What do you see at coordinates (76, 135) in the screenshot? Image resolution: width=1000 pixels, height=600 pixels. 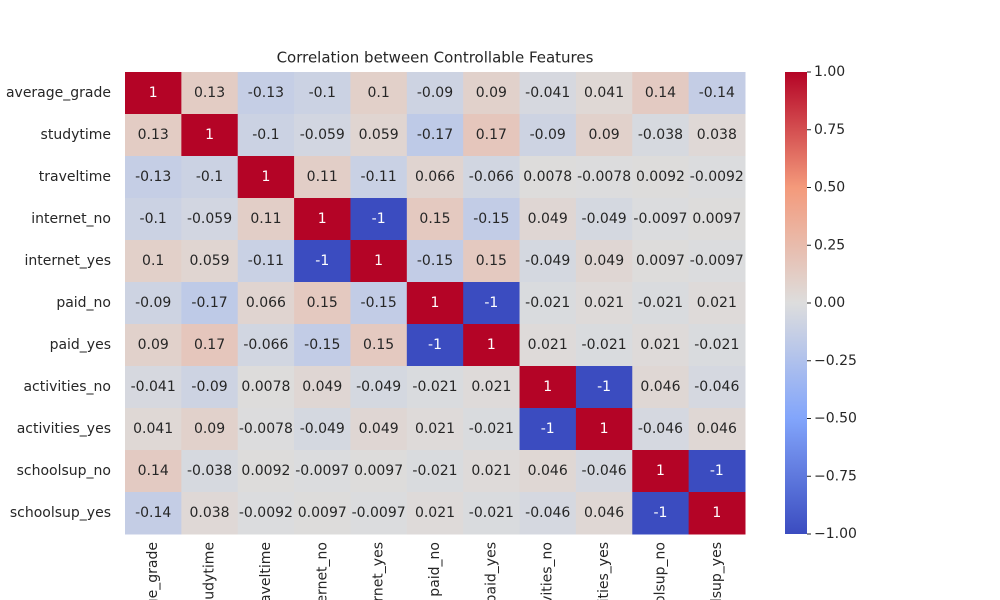 I see `y-tick-label: studytime` at bounding box center [76, 135].